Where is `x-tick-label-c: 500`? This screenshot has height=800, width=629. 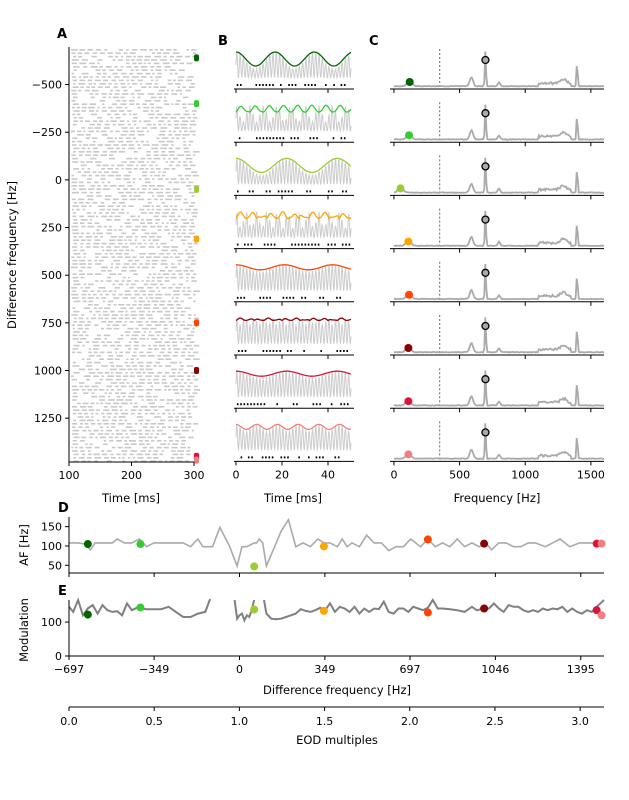 x-tick-label-c: 500 is located at coordinates (459, 474).